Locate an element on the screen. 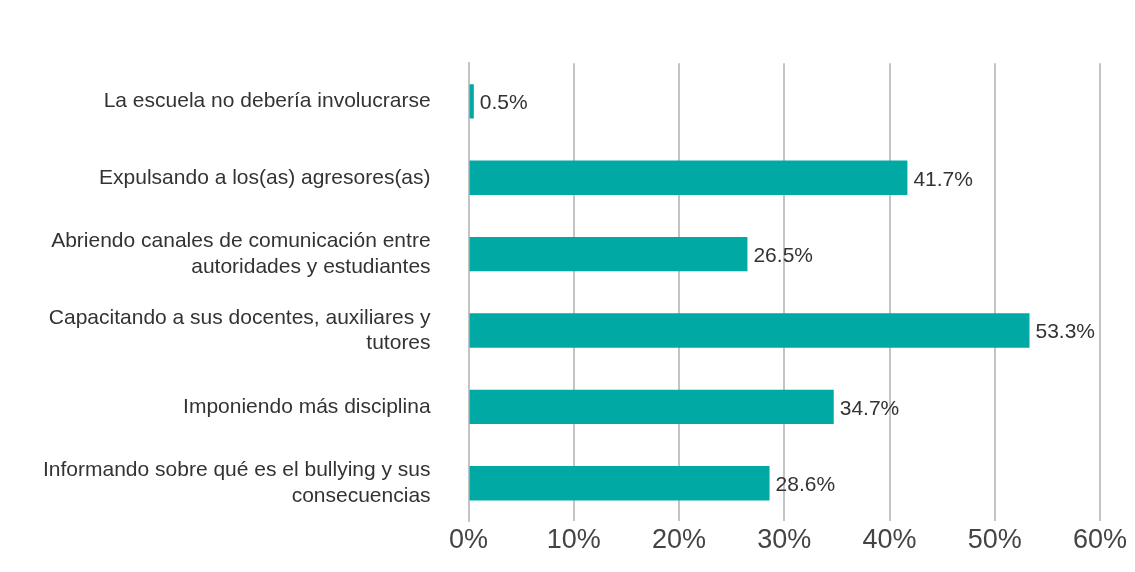 The height and width of the screenshot is (572, 1135). y-tick-label: Informando sobre qué es el bullying y sus consecuencias is located at coordinates (236, 481).